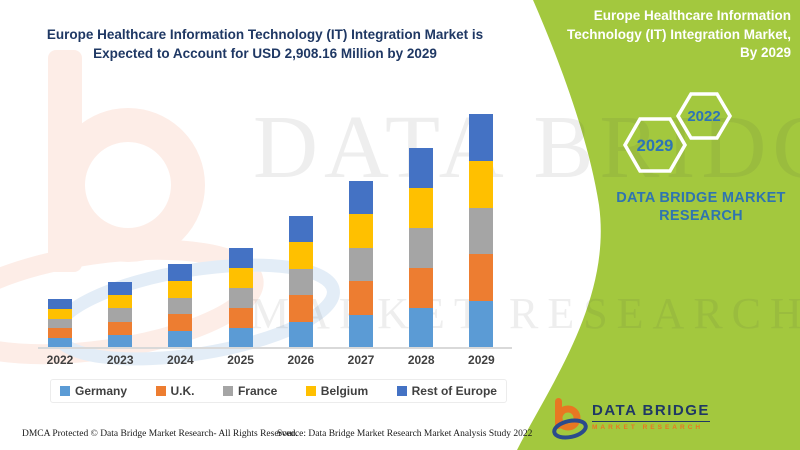  I want to click on bar-2027, so click(361, 264).